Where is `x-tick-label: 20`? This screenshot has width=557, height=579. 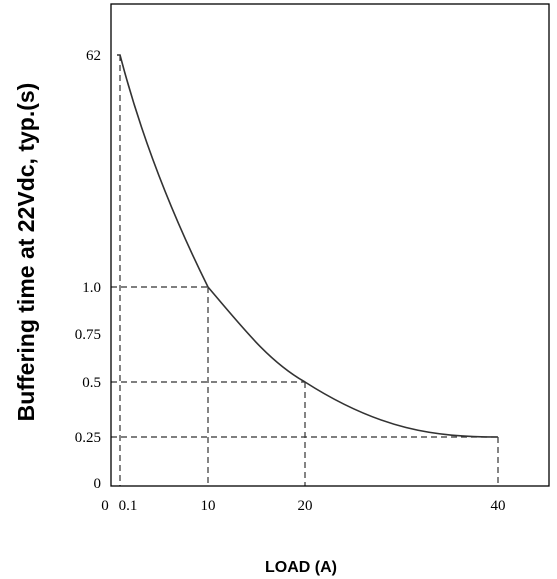 x-tick-label: 20 is located at coordinates (305, 506).